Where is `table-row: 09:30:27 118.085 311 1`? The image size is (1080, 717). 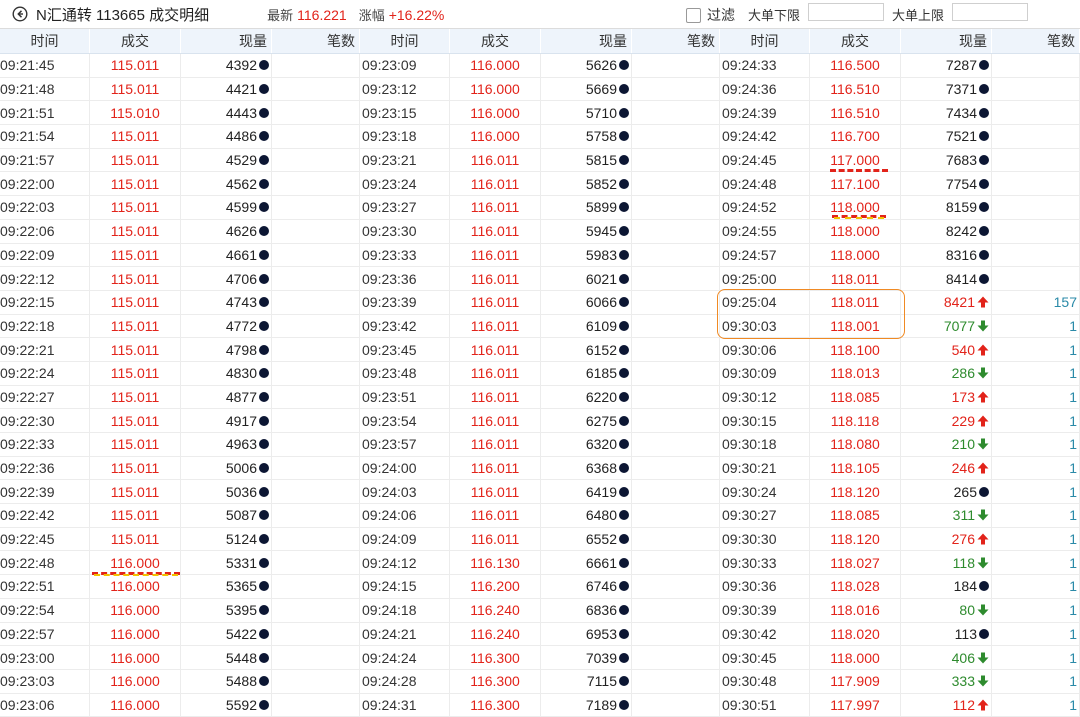
table-row: 09:30:27 118.085 311 1 is located at coordinates (900, 516).